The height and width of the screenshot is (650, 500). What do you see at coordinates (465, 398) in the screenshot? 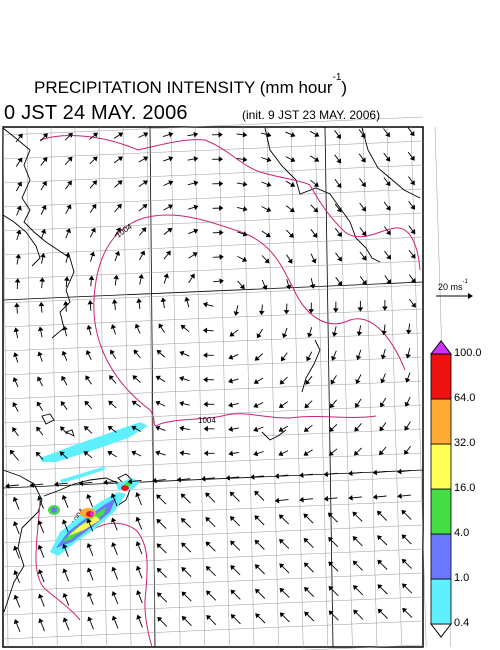
I see `colorbar-tick-label: 64.0` at bounding box center [465, 398].